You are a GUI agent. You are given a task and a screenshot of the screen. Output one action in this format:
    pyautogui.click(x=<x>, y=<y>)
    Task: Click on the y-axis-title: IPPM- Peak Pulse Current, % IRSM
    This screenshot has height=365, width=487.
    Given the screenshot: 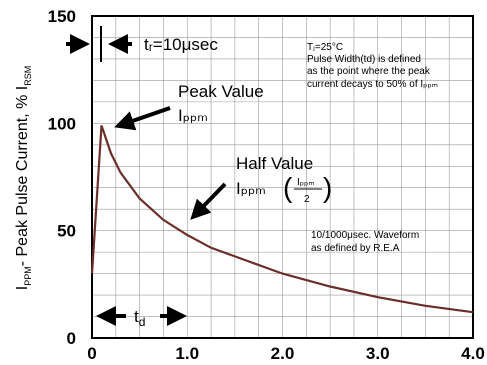 What is the action you would take?
    pyautogui.click(x=23, y=178)
    